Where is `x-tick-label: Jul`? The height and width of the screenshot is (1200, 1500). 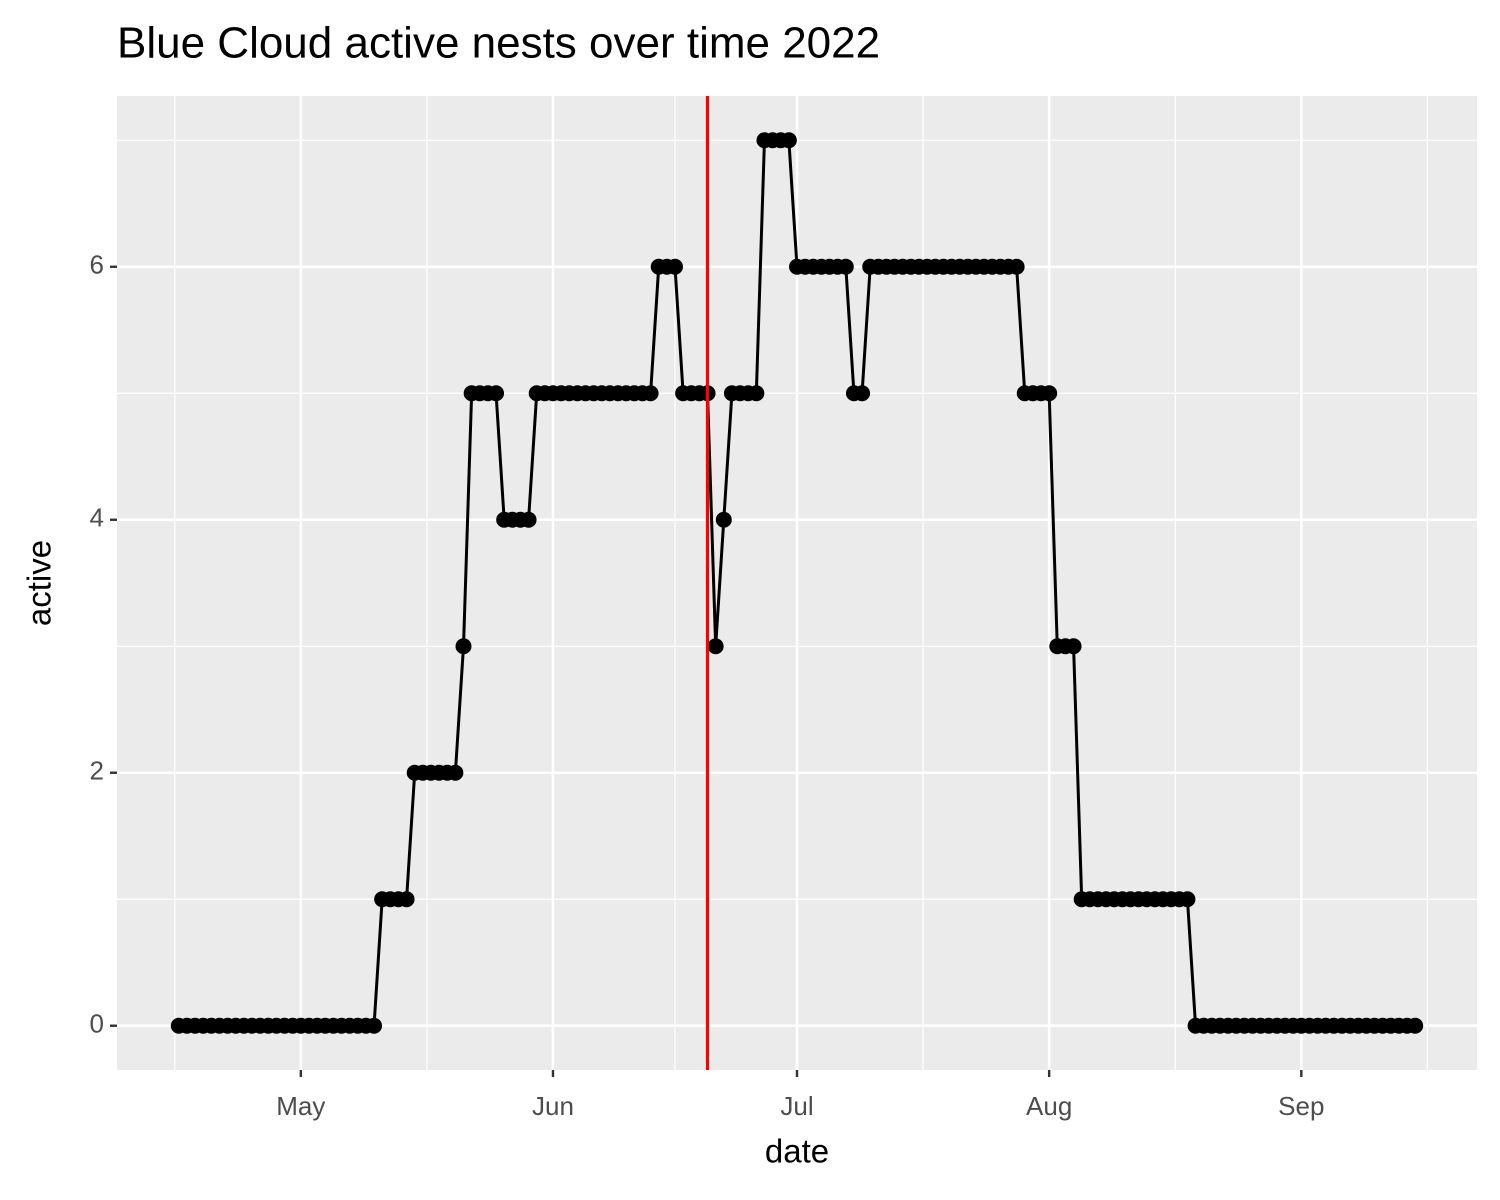
x-tick-label: Jul is located at coordinates (796, 1106).